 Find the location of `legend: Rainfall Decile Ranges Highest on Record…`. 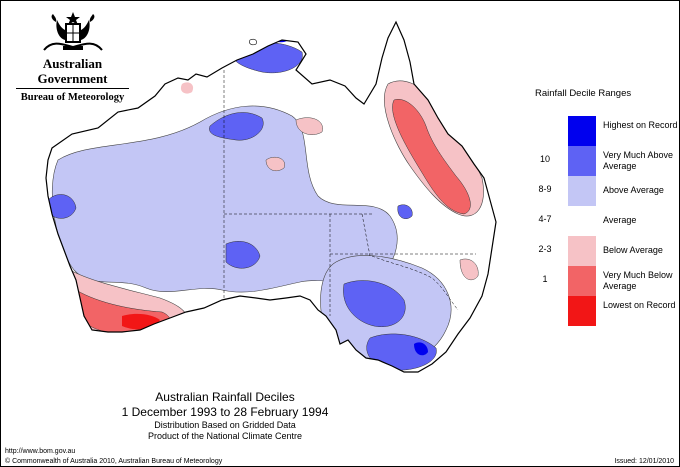

legend: Rainfall Decile Ranges Highest on Record… is located at coordinates (605, 207).